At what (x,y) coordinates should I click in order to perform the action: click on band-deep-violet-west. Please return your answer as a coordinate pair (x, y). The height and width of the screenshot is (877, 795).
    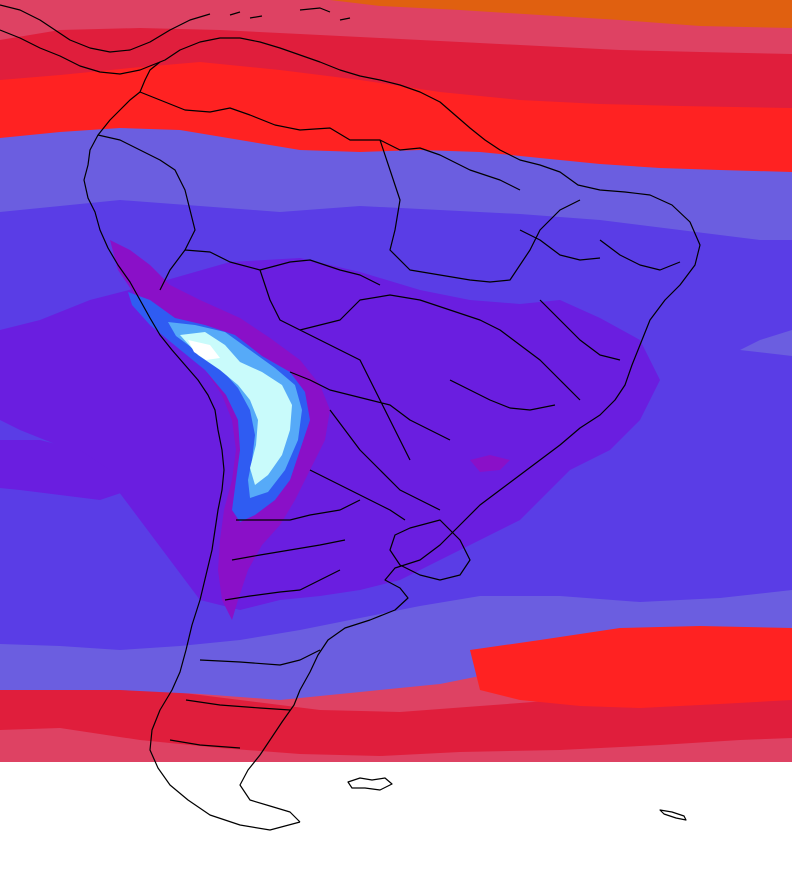
    Looking at the image, I should click on (65, 470).